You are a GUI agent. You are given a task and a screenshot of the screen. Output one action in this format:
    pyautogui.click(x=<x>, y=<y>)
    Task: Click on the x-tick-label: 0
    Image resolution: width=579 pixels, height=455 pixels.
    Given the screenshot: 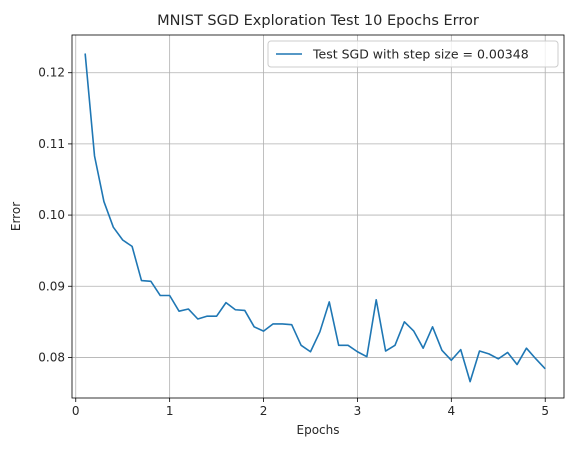 What is the action you would take?
    pyautogui.click(x=76, y=411)
    